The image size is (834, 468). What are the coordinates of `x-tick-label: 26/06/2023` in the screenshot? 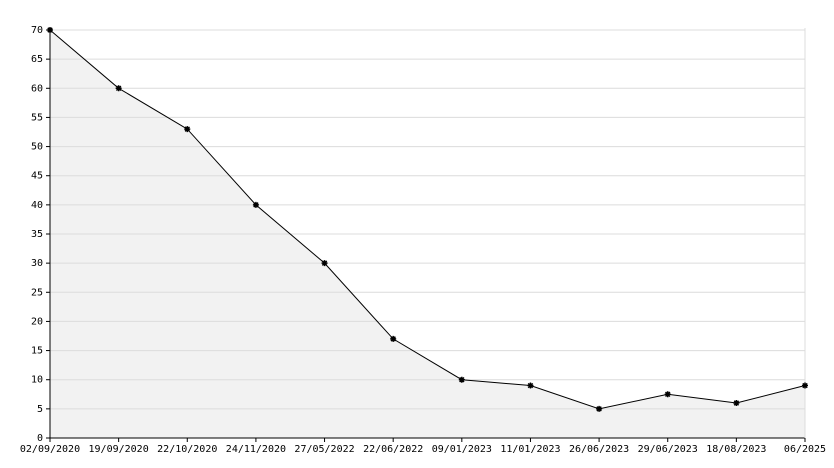 It's located at (599, 449).